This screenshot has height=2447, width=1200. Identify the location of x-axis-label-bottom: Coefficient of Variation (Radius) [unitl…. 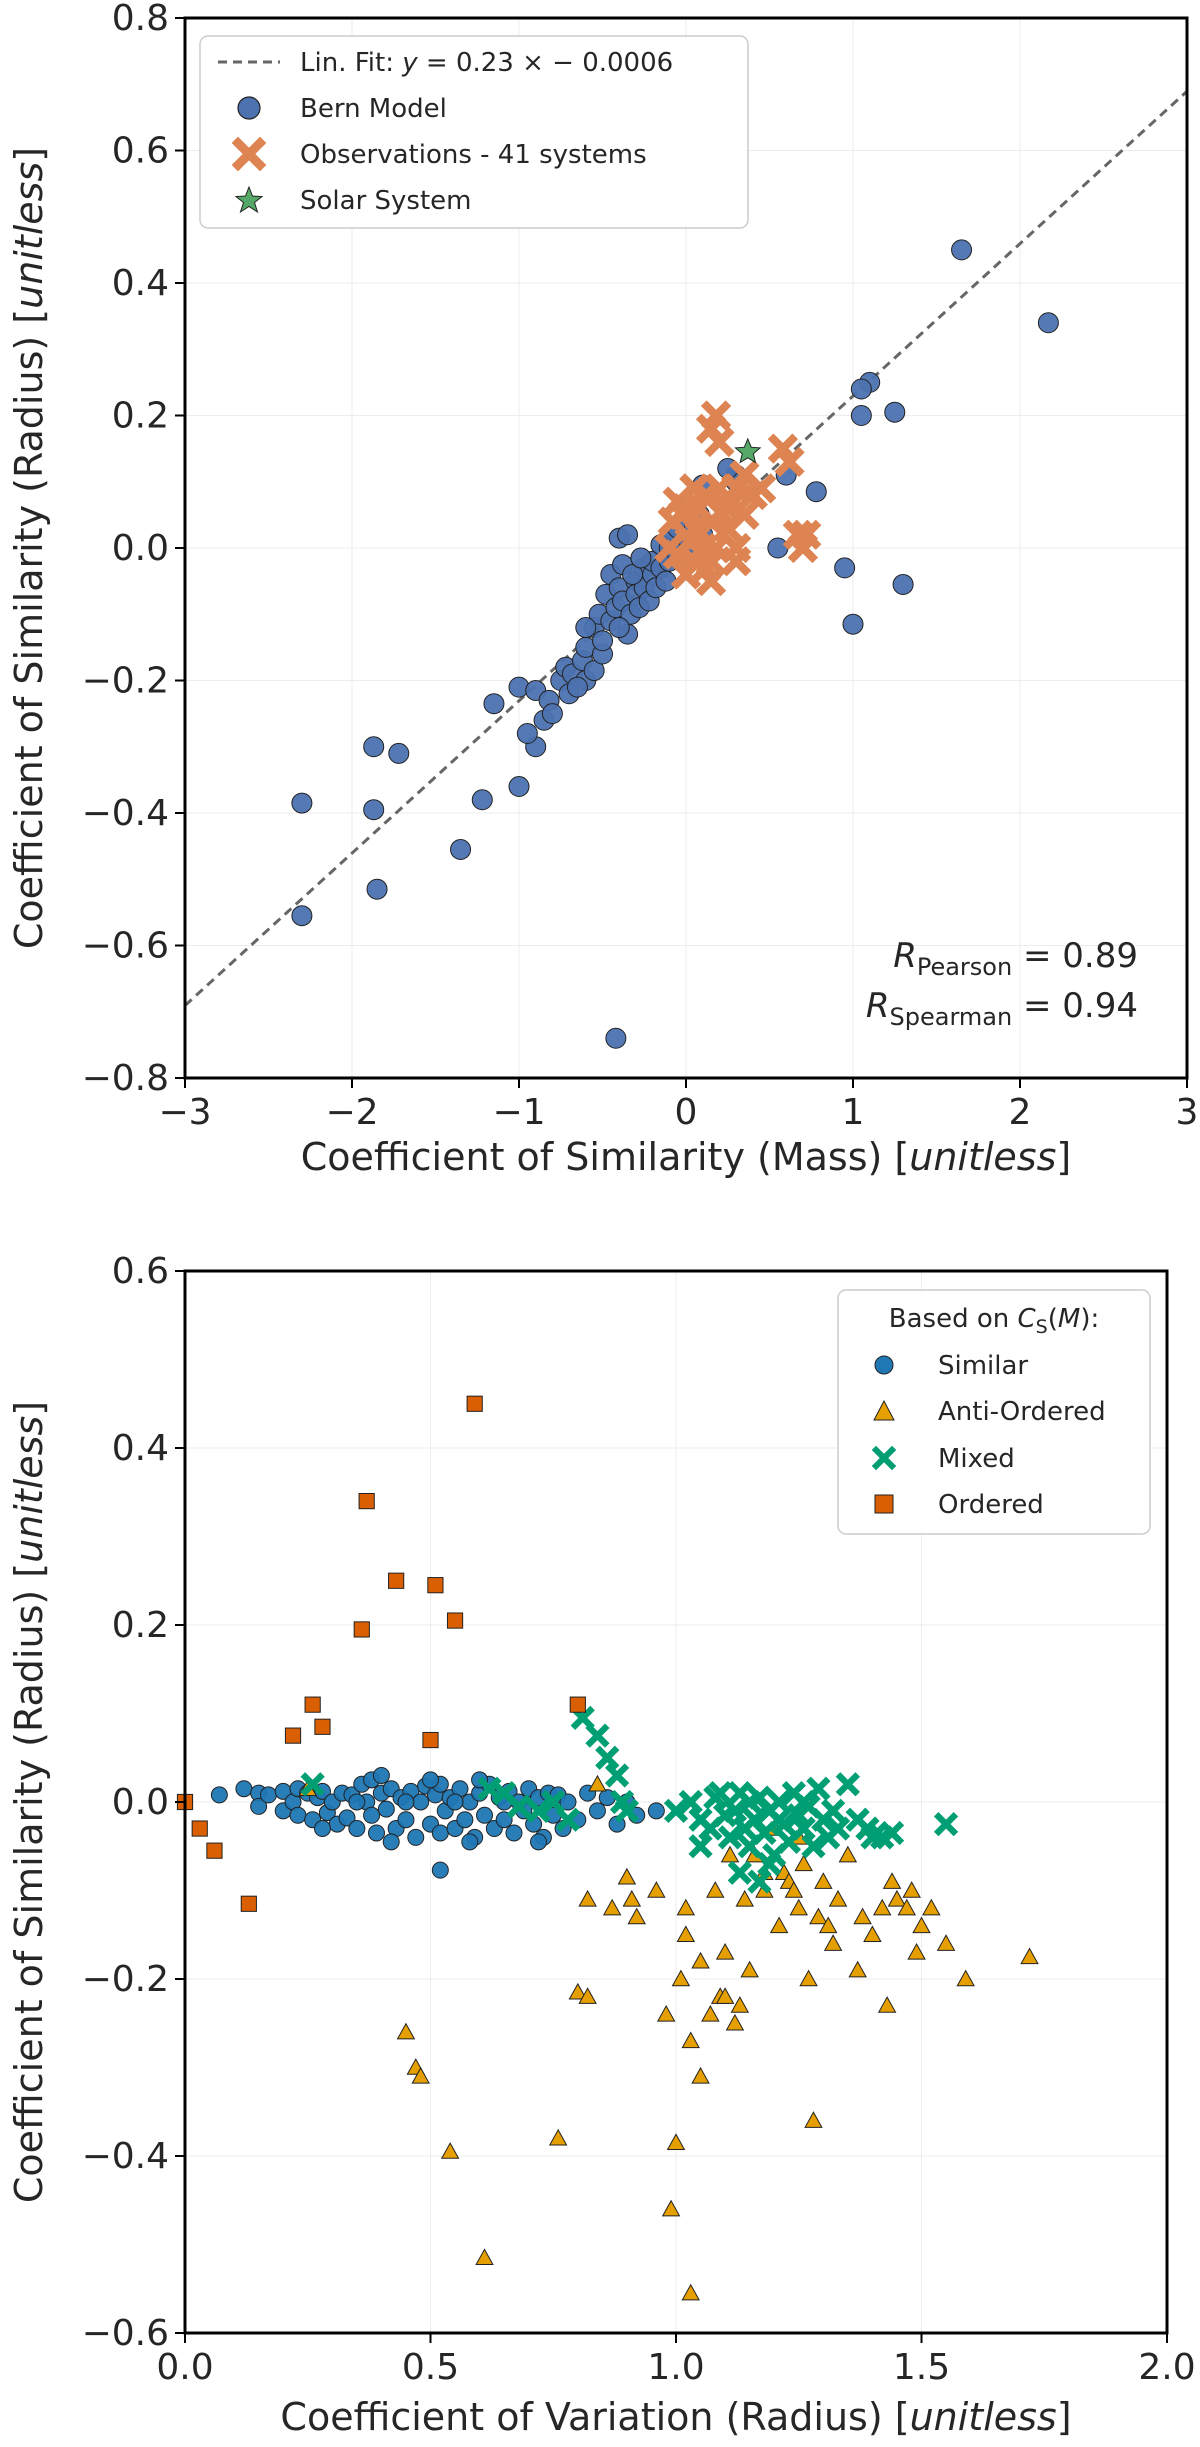
(675, 2417).